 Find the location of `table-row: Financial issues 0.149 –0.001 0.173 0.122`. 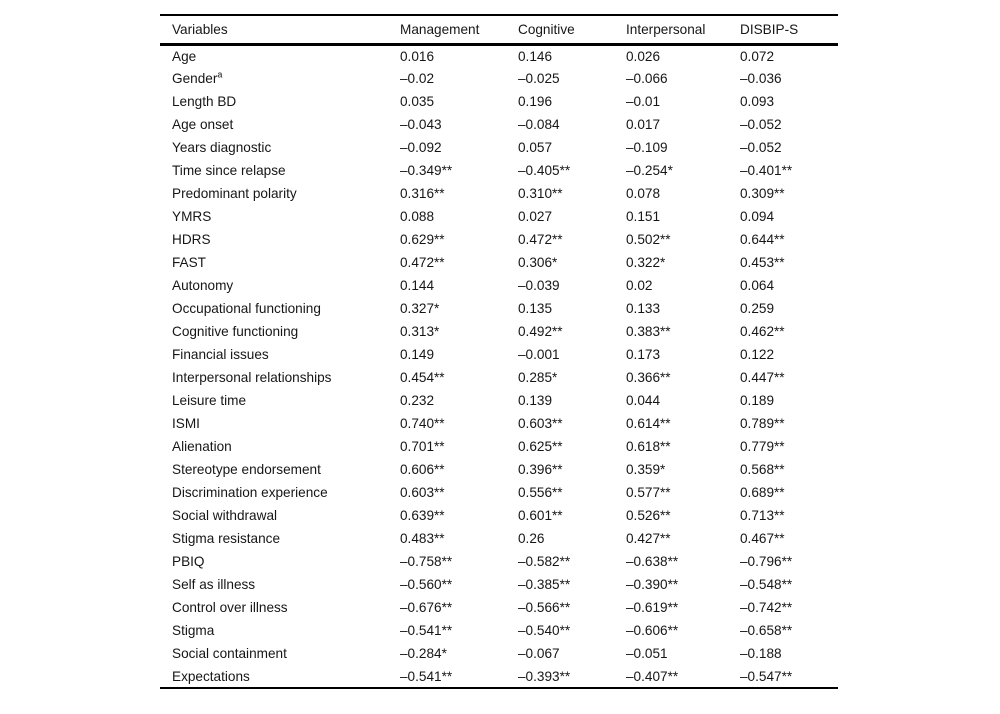

table-row: Financial issues 0.149 –0.001 0.173 0.122 is located at coordinates (499, 354).